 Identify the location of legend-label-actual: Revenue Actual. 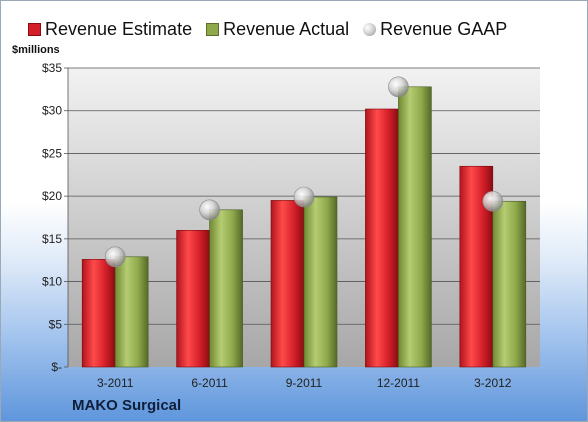
(286, 28).